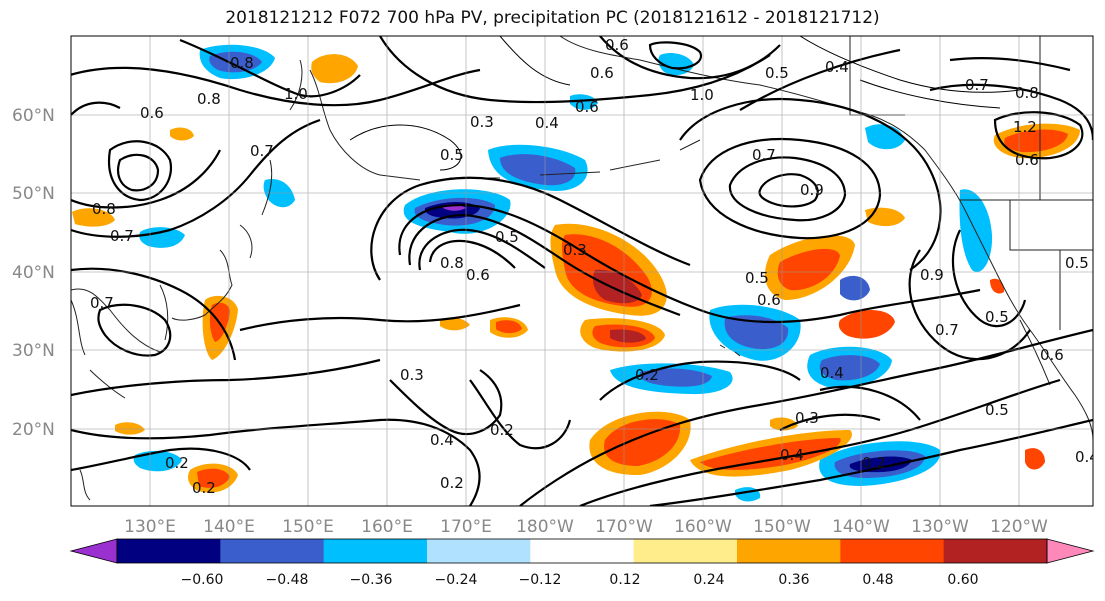 Image resolution: width=1105 pixels, height=601 pixels. What do you see at coordinates (702, 95) in the screenshot?
I see `contour-label: 1.0` at bounding box center [702, 95].